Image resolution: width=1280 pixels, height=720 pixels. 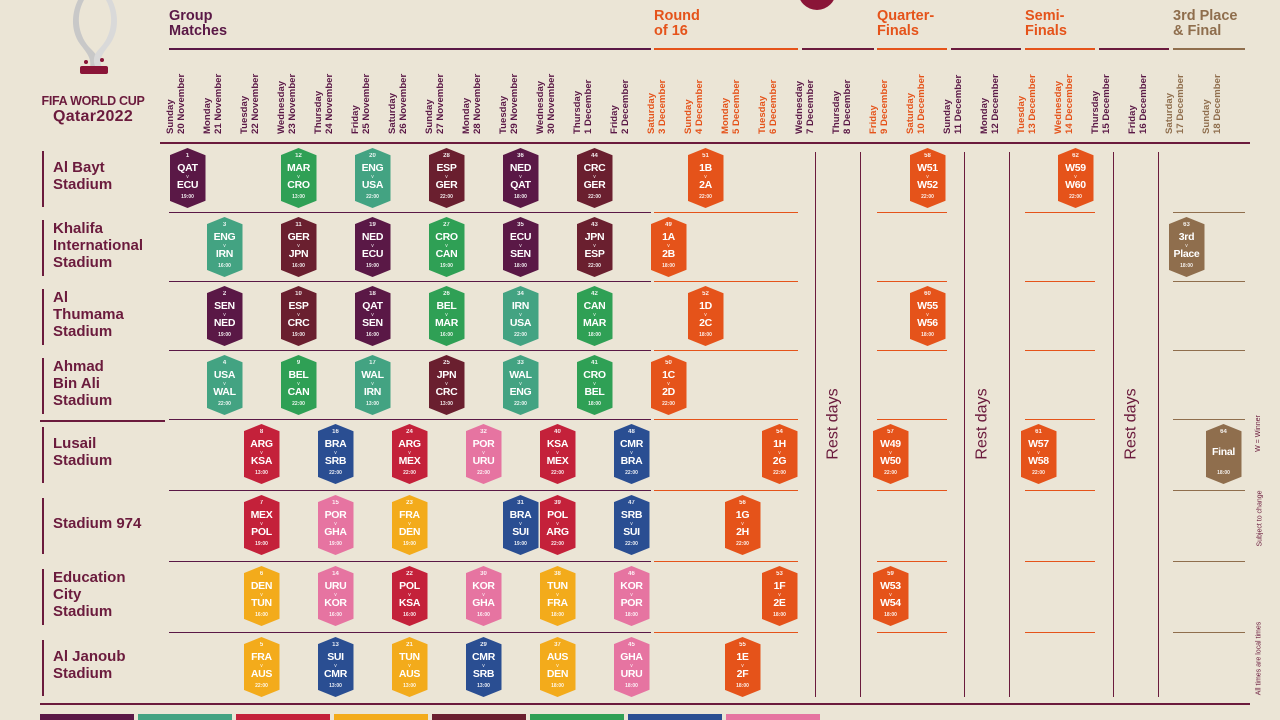 I want to click on match-badge: 48 CMR v BRA 22:00, so click(x=631, y=454).